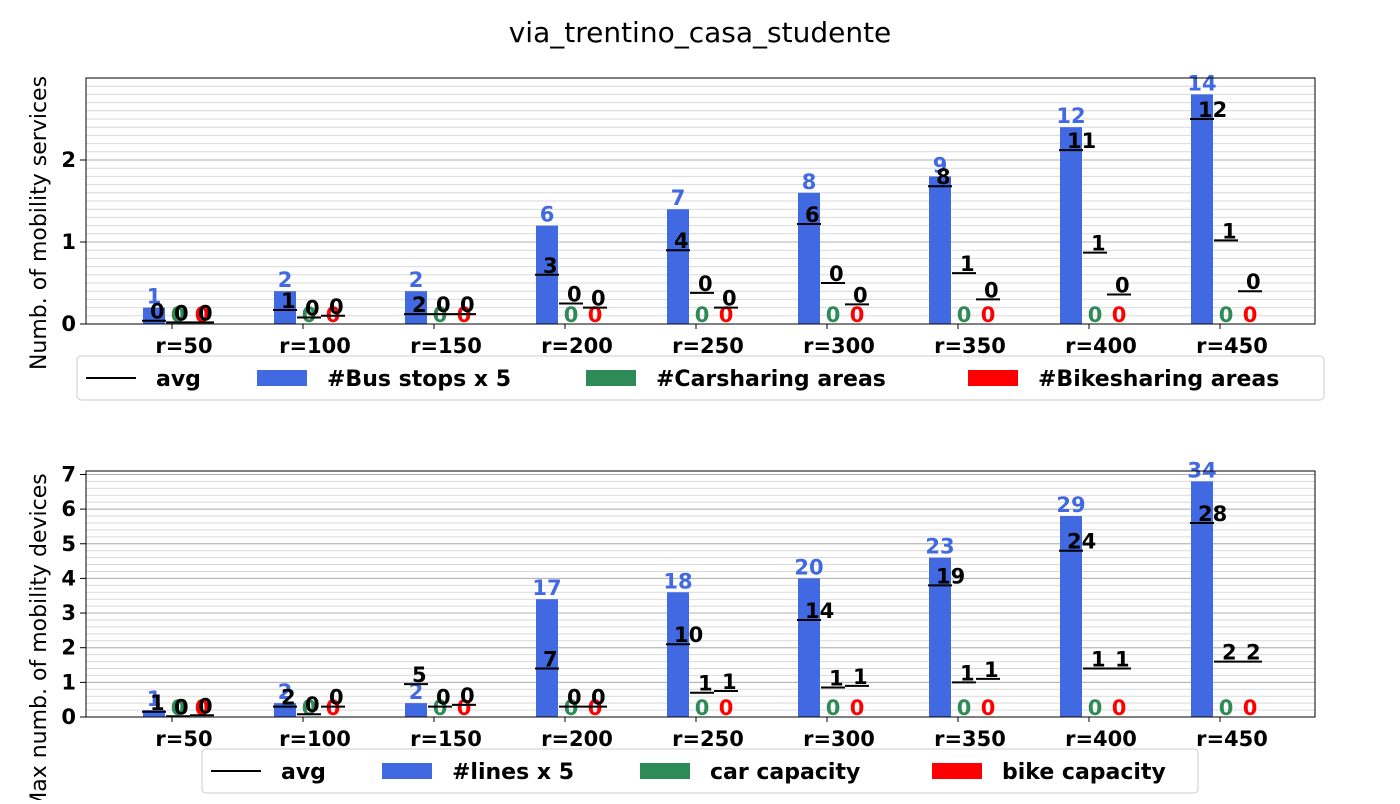  Describe the element at coordinates (546, 588) in the screenshot. I see `bar-value-label: 17` at that location.